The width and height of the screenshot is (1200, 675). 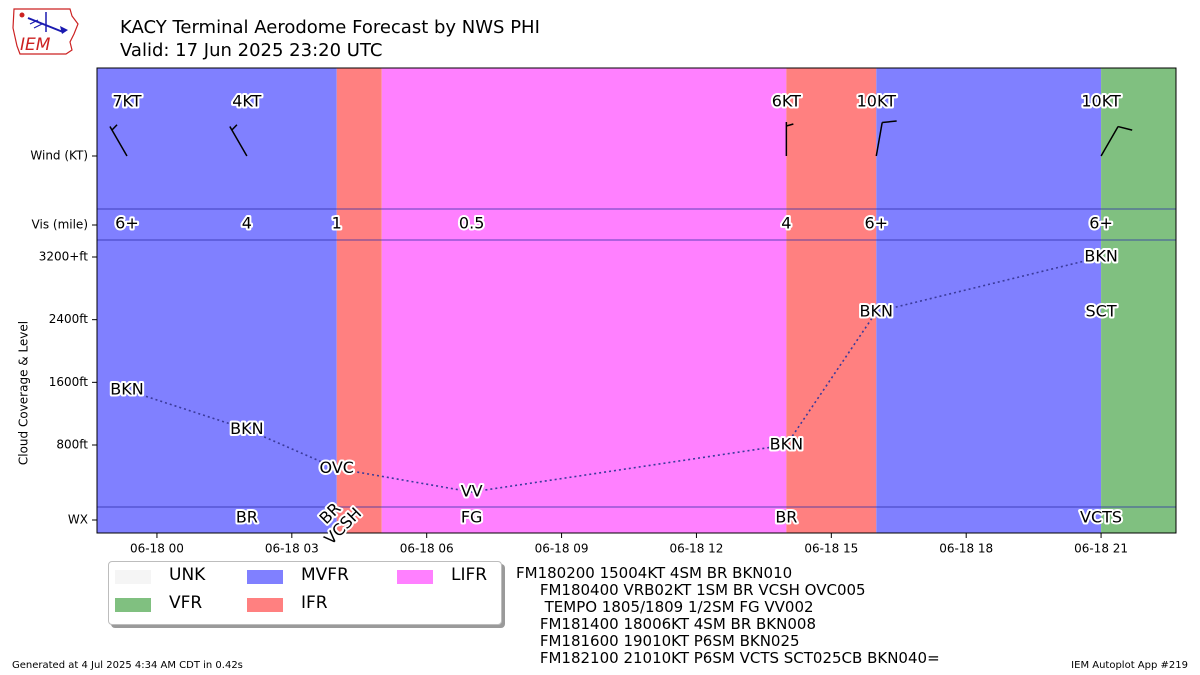 What do you see at coordinates (337, 467) in the screenshot?
I see `cloud-cover-label: OVC` at bounding box center [337, 467].